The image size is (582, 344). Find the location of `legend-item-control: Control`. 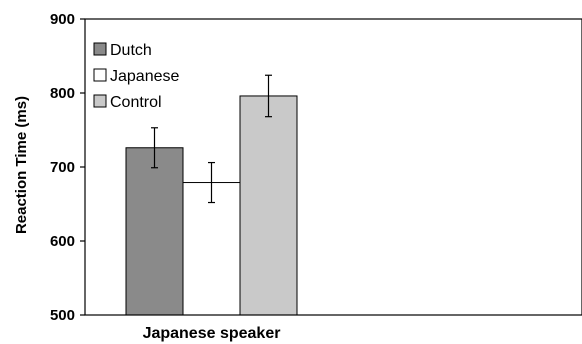

legend-item-control: Control is located at coordinates (127, 102).